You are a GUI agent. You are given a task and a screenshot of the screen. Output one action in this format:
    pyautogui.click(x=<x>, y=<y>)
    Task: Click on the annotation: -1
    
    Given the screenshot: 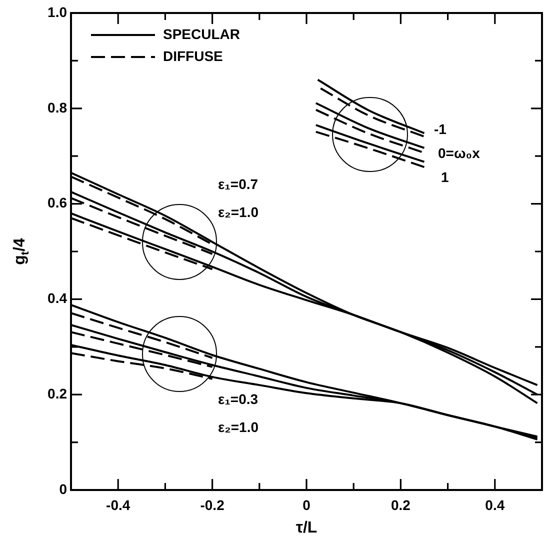 What is the action you would take?
    pyautogui.click(x=440, y=128)
    